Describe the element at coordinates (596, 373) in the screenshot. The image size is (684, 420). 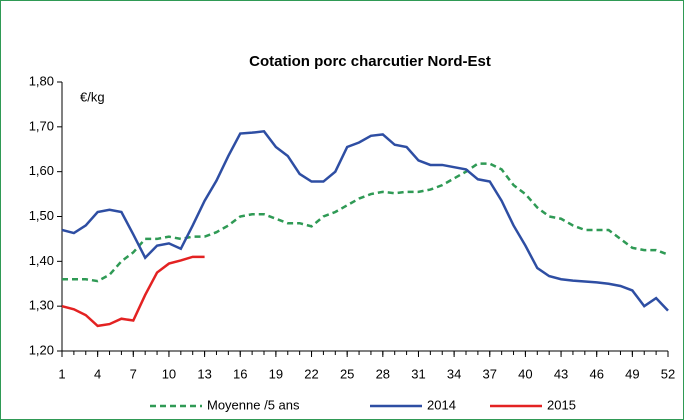
I see `x-tick-label: 46` at that location.